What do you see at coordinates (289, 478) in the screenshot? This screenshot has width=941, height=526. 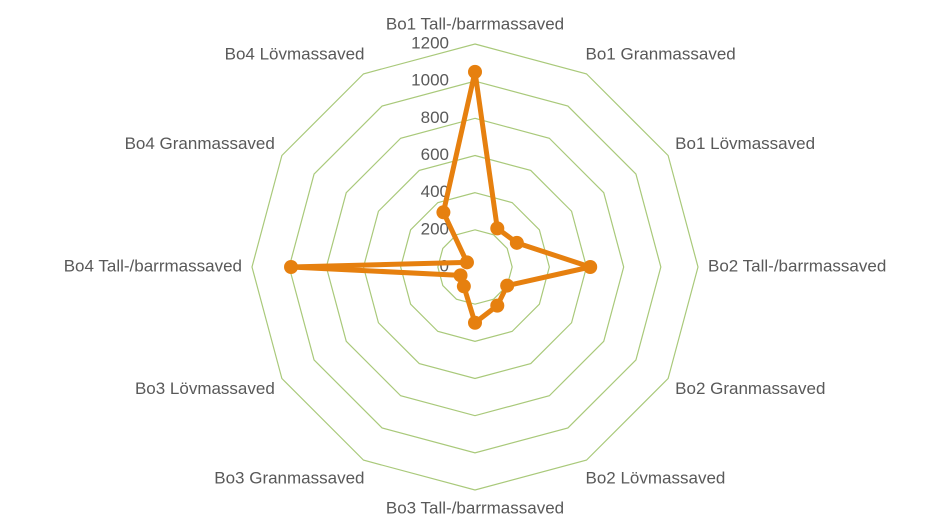 I see `category-label: Bo3 Granmassaved` at bounding box center [289, 478].